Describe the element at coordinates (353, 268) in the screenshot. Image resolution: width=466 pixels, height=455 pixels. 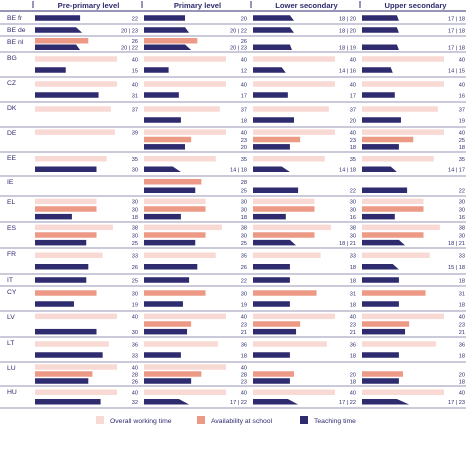
I see `value-label-teaching-fr-2: 18` at that location.